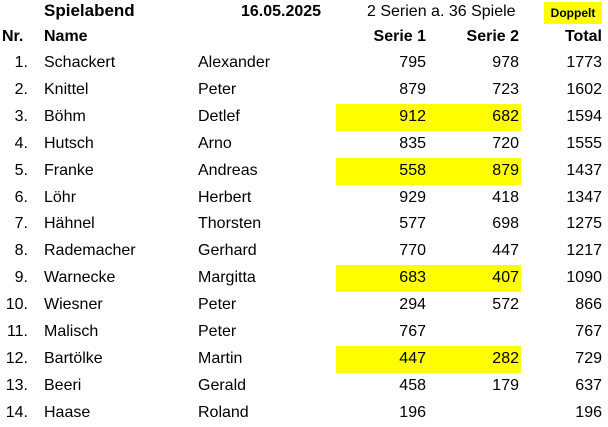 The height and width of the screenshot is (427, 608). I want to click on serie1-cell: 558, so click(412, 170).